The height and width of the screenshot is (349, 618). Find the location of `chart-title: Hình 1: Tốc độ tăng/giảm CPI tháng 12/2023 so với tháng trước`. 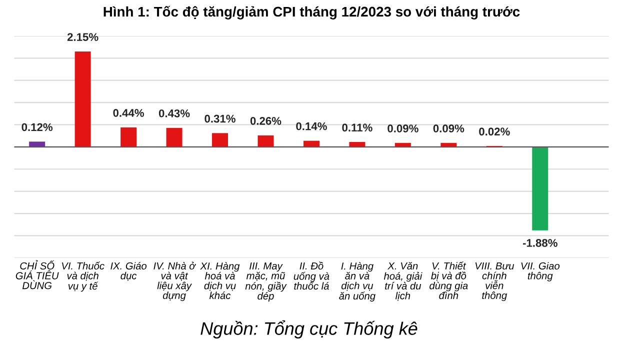

chart-title: Hình 1: Tốc độ tăng/giảm CPI tháng 12/2023 so với tháng trước is located at coordinates (312, 13).